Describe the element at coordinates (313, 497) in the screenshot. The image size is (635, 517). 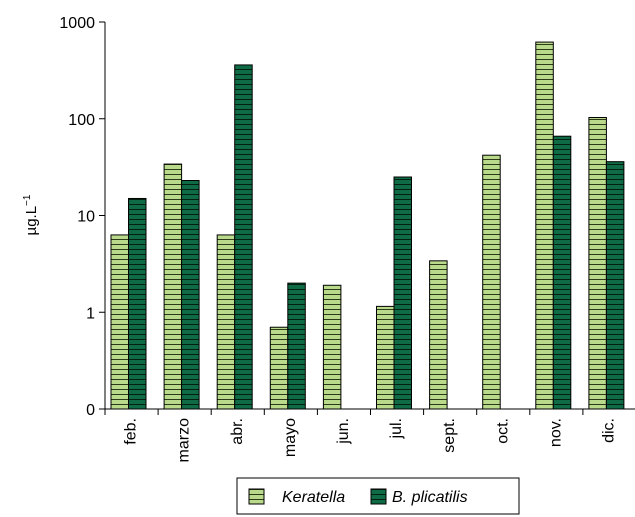
I see `legend-label-keratella: Keratella` at that location.